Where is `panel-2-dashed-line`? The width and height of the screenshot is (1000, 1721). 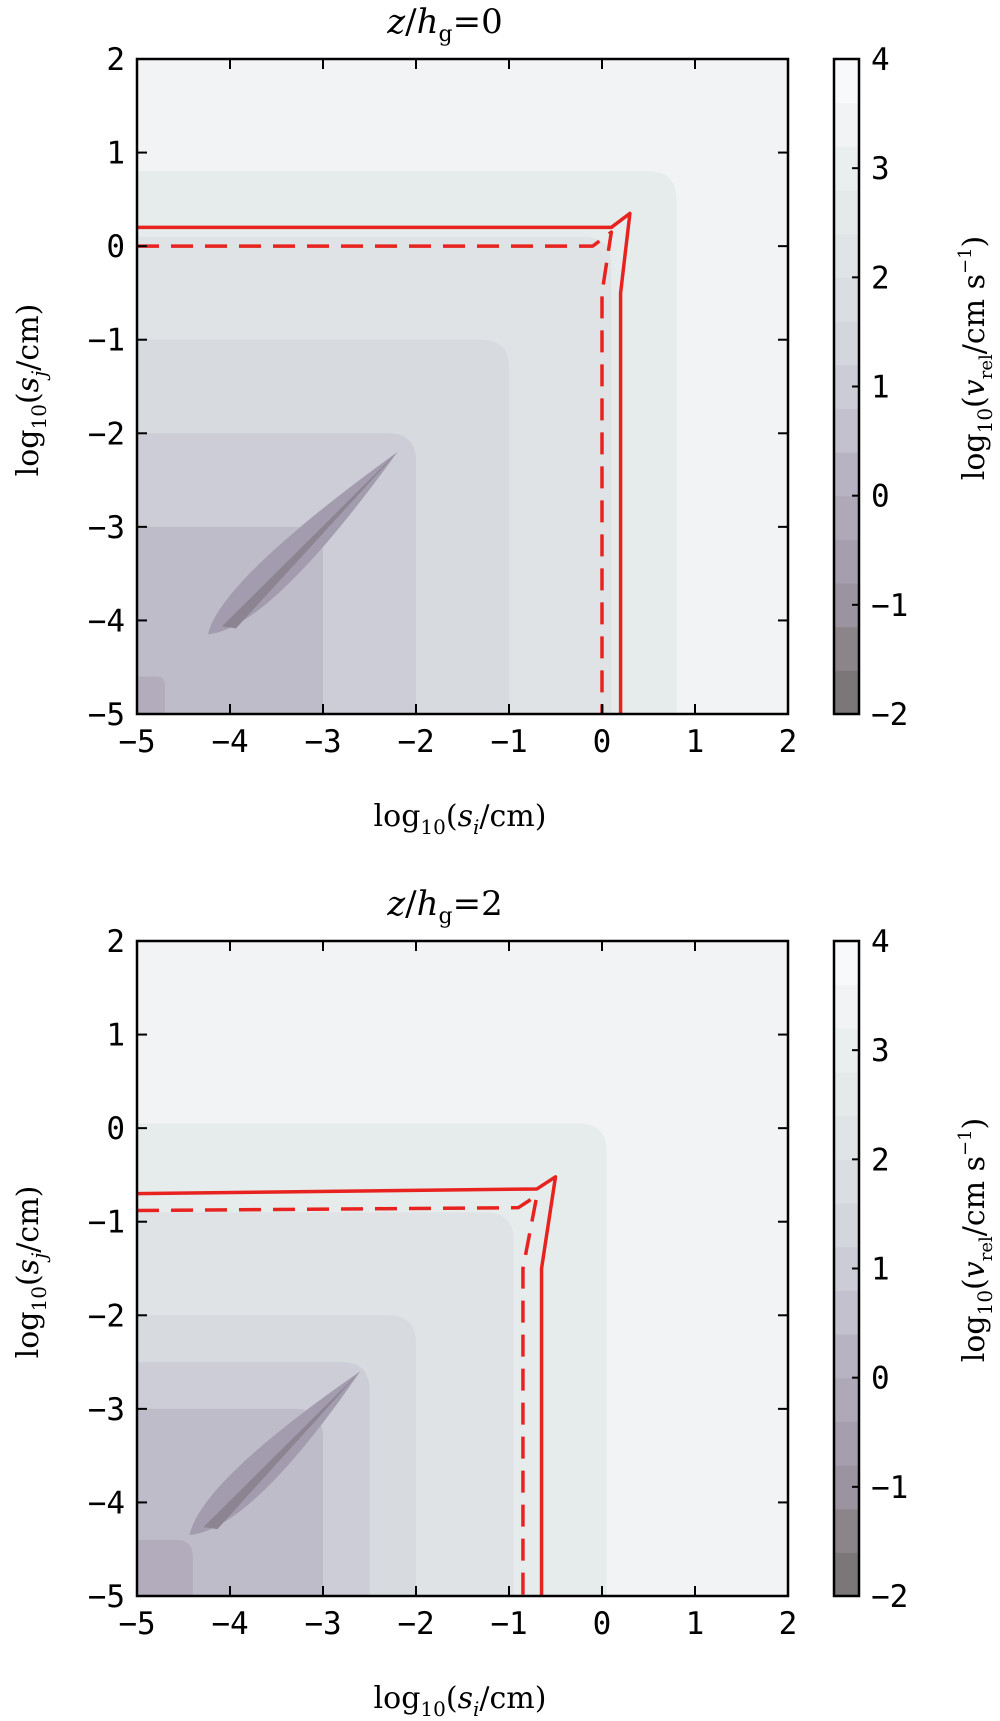
panel-2-dashed-line is located at coordinates (337, 1394).